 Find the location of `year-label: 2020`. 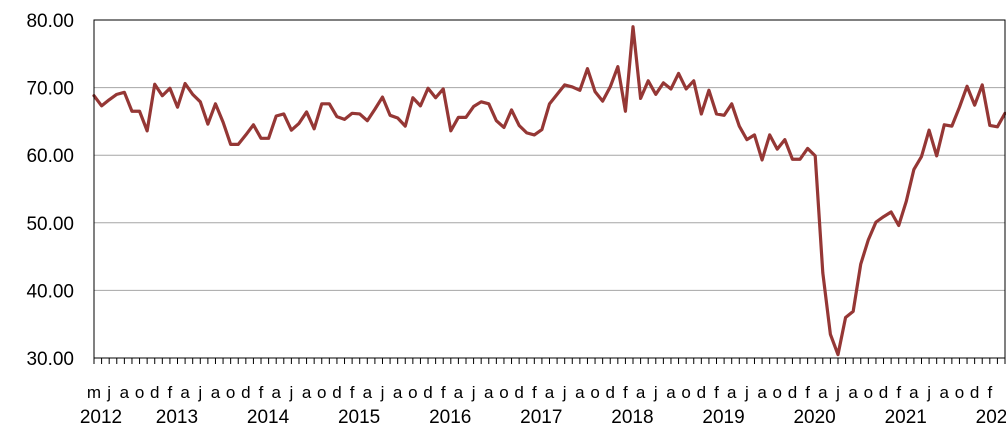

year-label: 2020 is located at coordinates (814, 417).